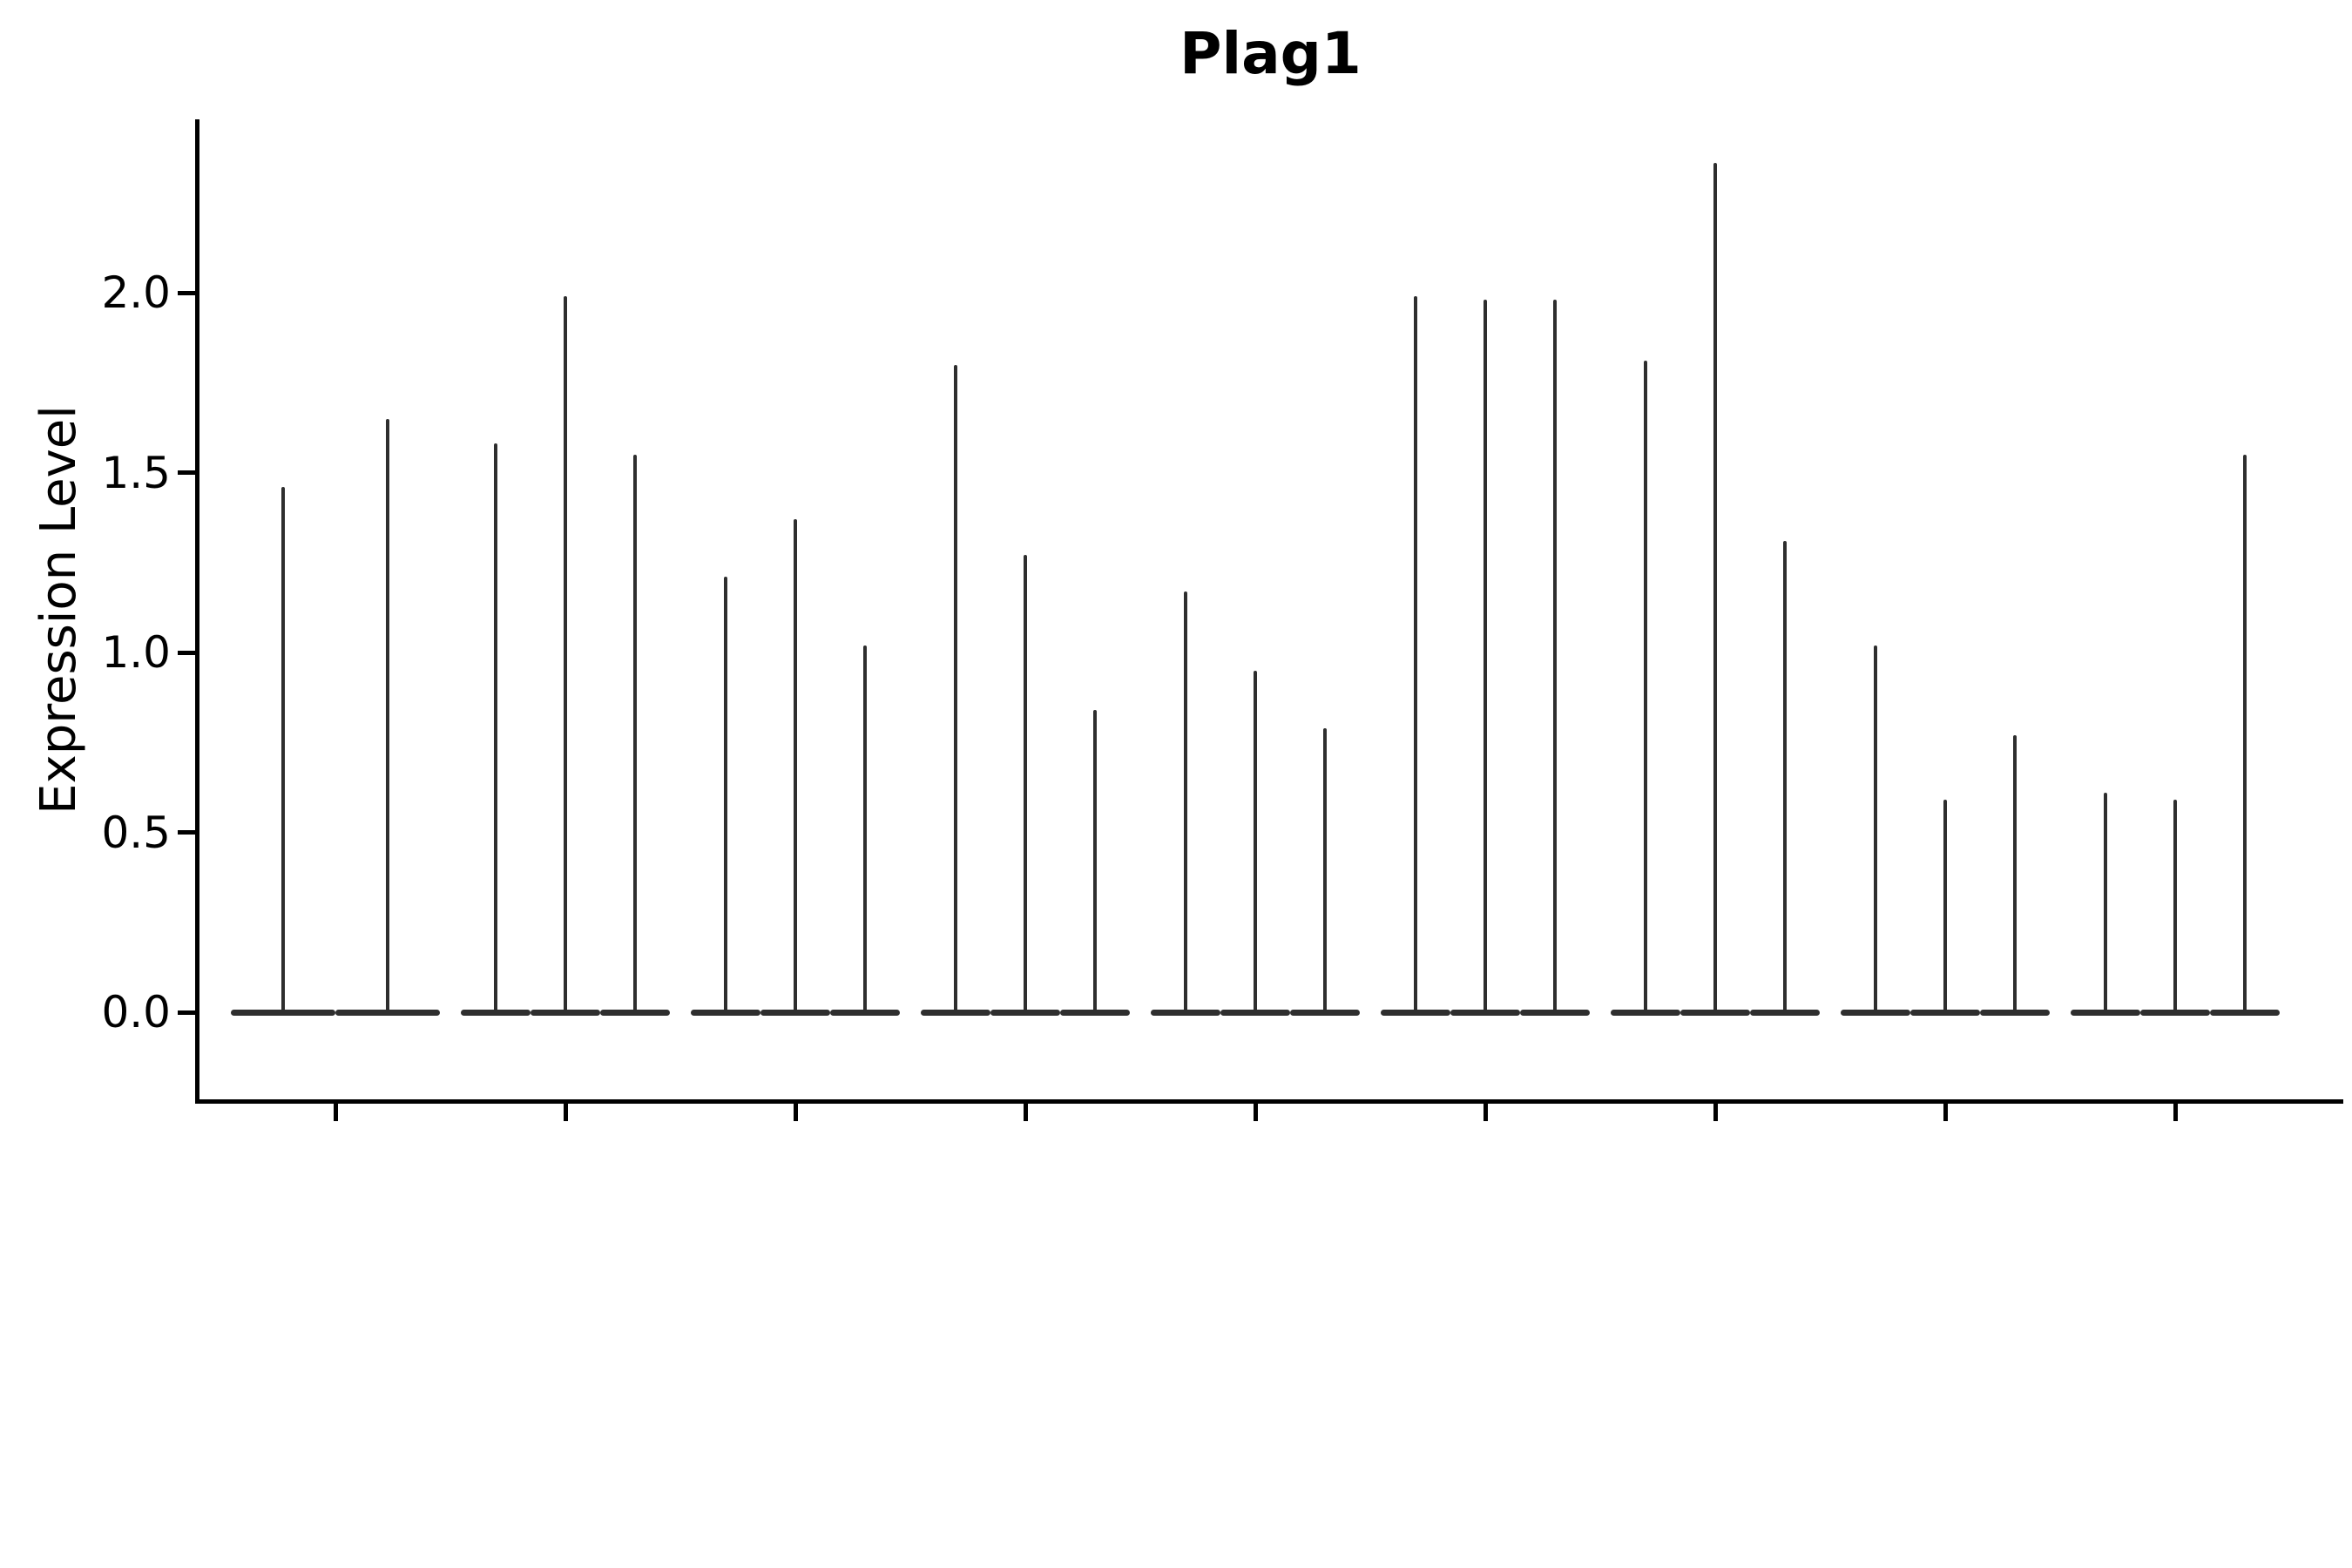 Image resolution: width=2352 pixels, height=1568 pixels. Describe the element at coordinates (136, 1012) in the screenshot. I see `y-tick-label: 0.0` at that location.